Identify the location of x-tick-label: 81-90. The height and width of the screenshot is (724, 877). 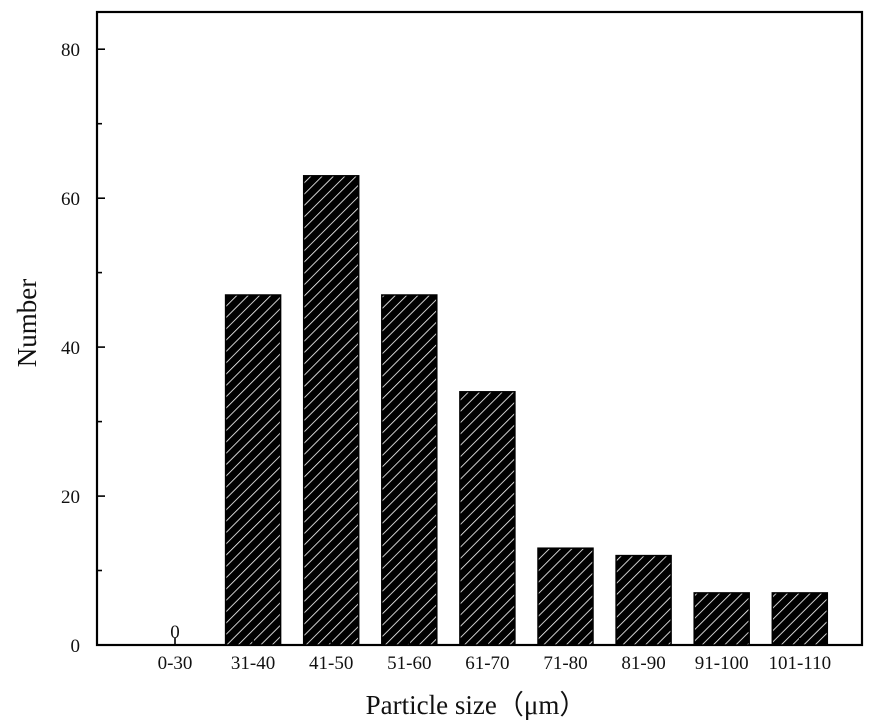
(643, 663).